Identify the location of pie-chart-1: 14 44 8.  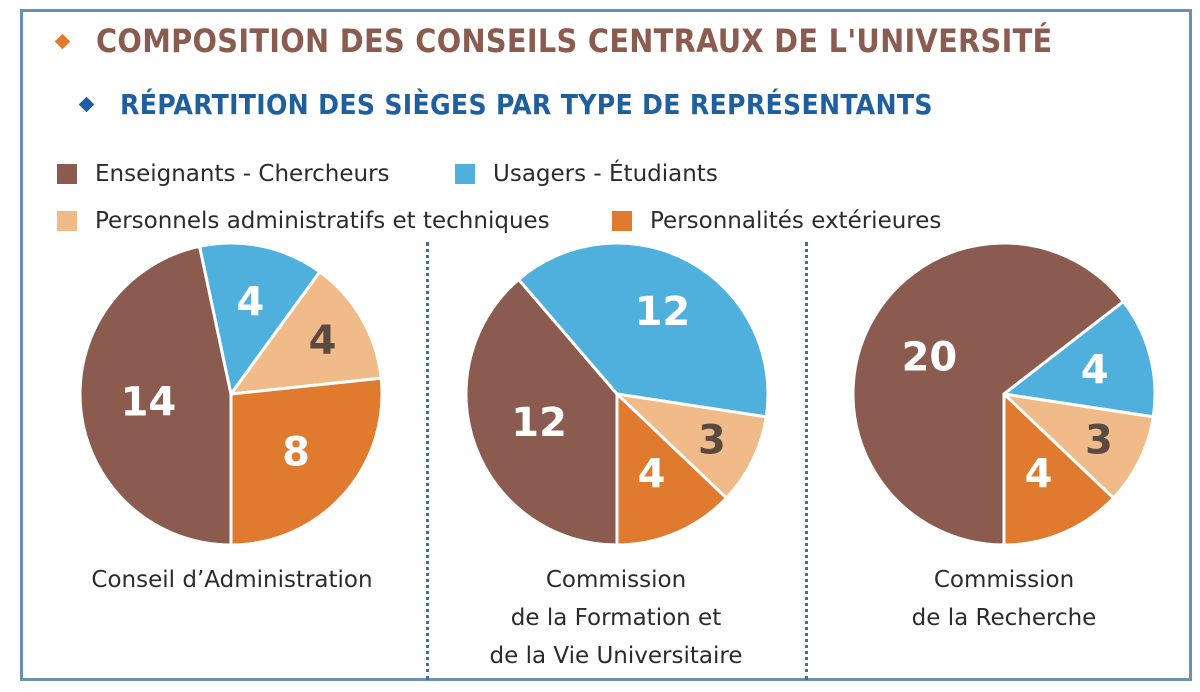
(231, 394).